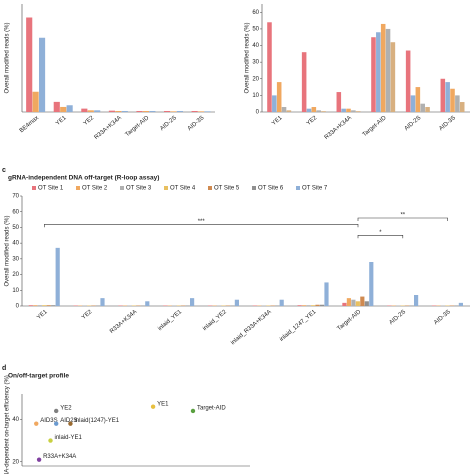 The height and width of the screenshot is (474, 474). What do you see at coordinates (59, 457) in the screenshot?
I see `point-label: R33A+K34A` at bounding box center [59, 457].